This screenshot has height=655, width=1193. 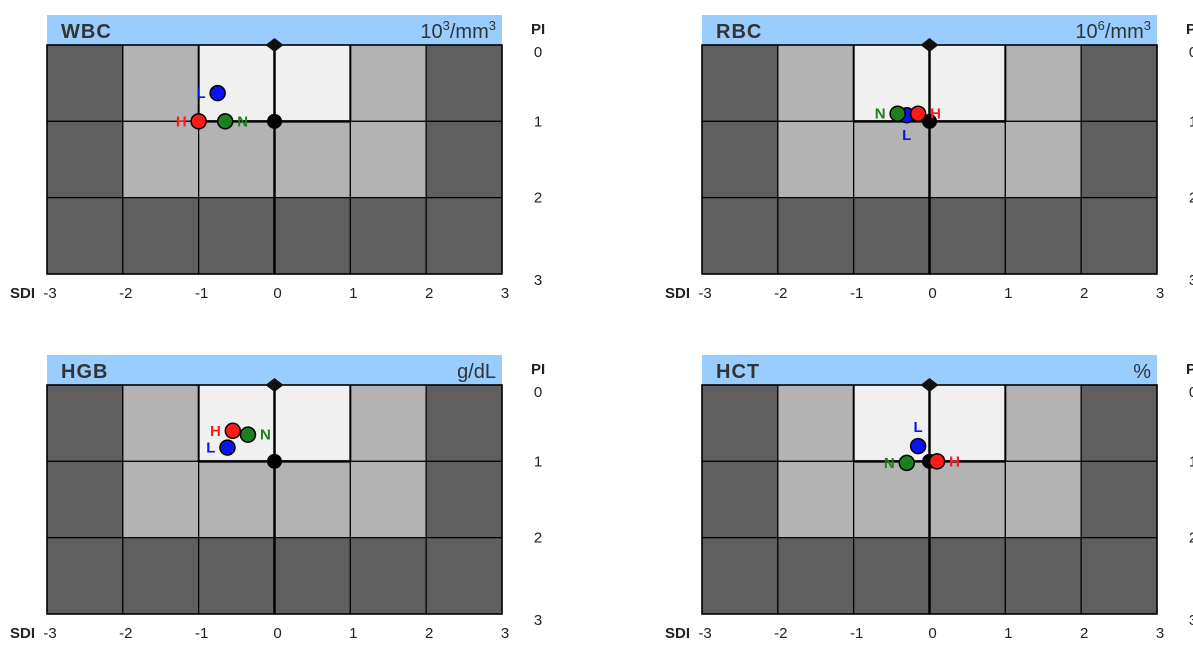 What do you see at coordinates (84, 372) in the screenshot?
I see `chart-title: HGB` at bounding box center [84, 372].